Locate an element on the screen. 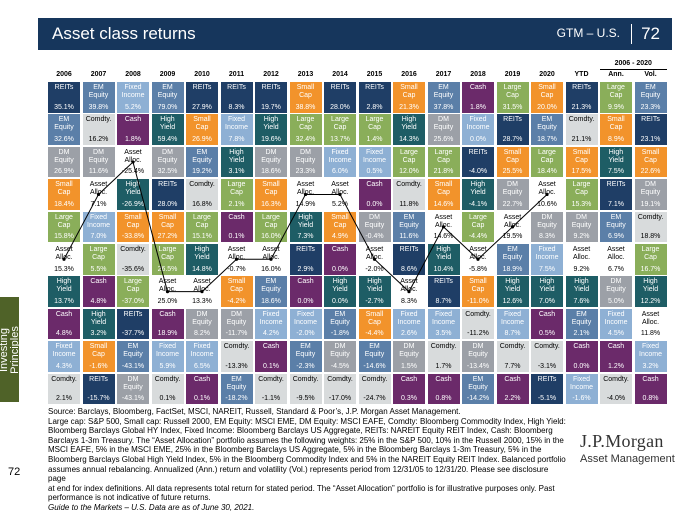  return-cell: Large Cap 21.8% is located at coordinates (443, 162).